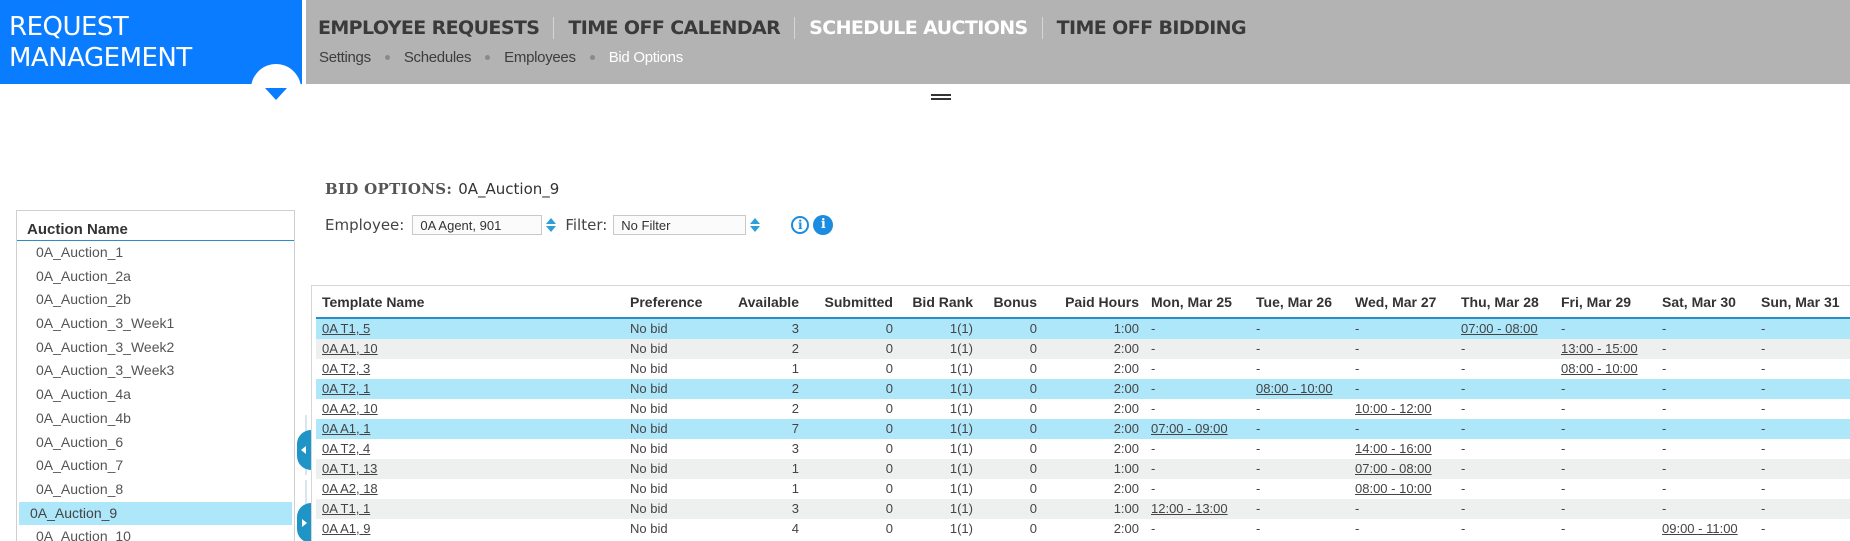 This screenshot has height=541, width=1850. What do you see at coordinates (800, 225) in the screenshot?
I see `info-outline-icon: i` at bounding box center [800, 225].